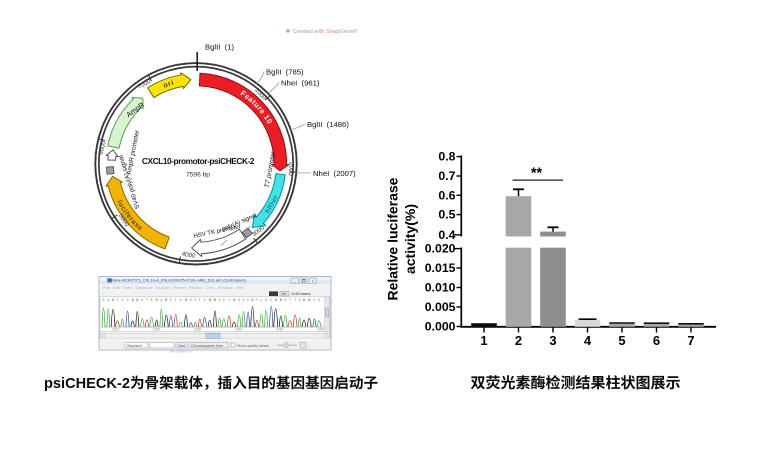 The width and height of the screenshot is (769, 460). What do you see at coordinates (518, 340) in the screenshot?
I see `svg-text: 2` at bounding box center [518, 340].